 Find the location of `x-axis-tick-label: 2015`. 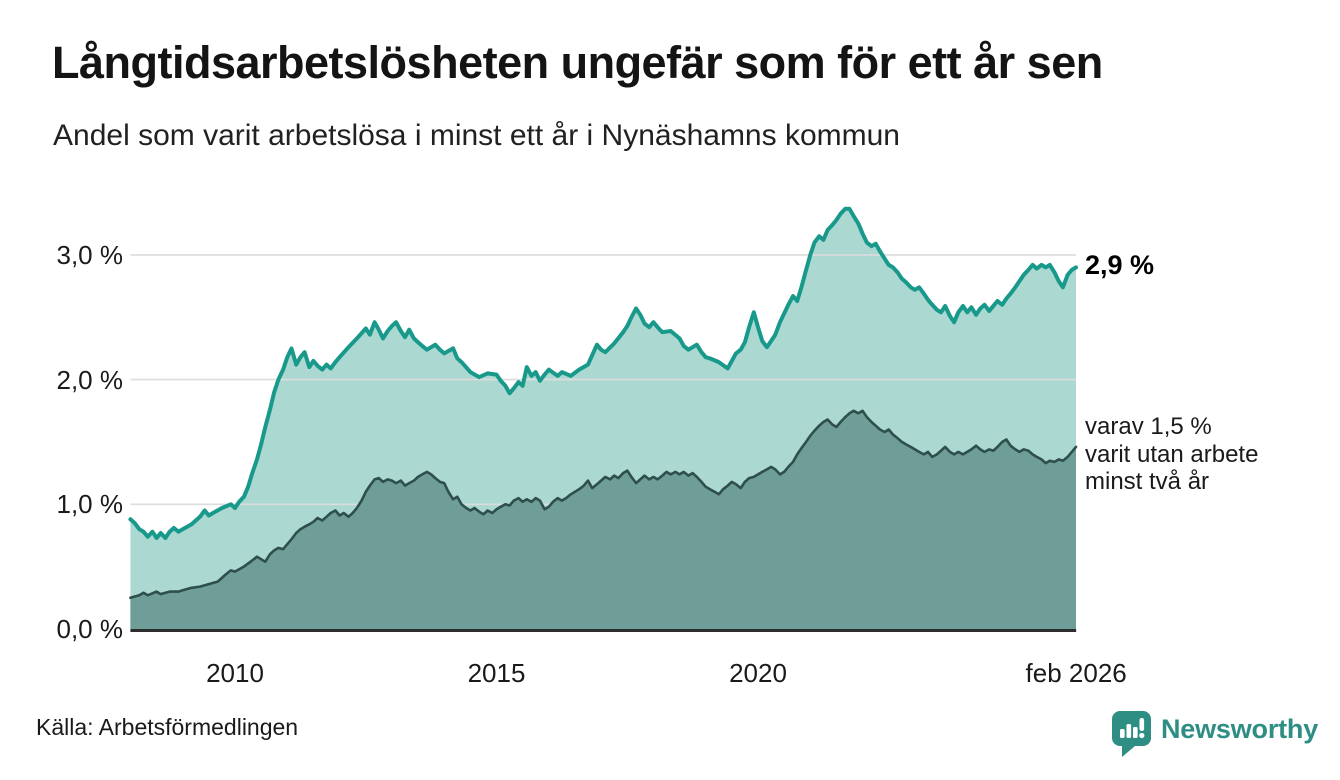

x-axis-tick-label: 2015 is located at coordinates (496, 673).